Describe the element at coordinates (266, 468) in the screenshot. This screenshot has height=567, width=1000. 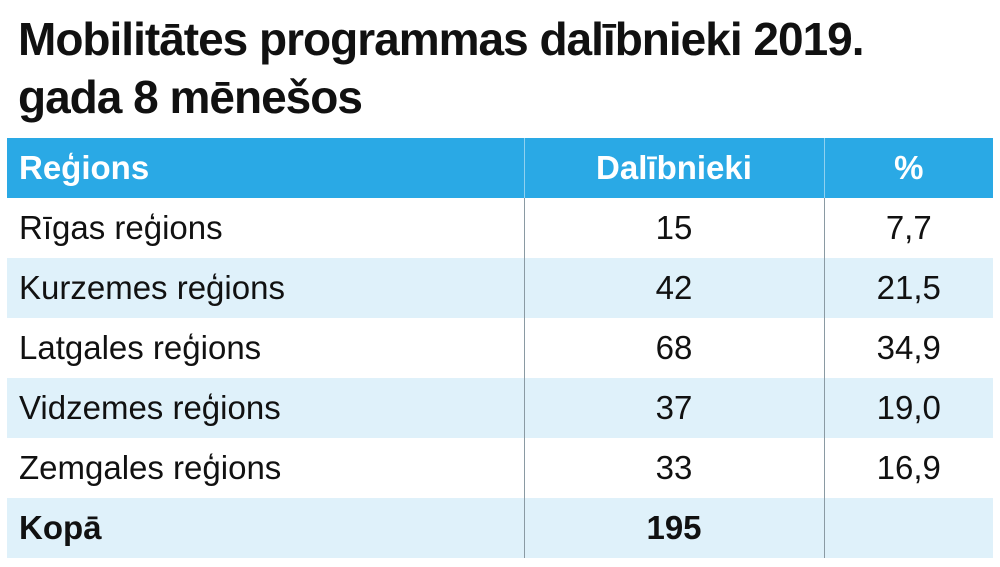
I see `region-cell: Zemgales reģions` at that location.